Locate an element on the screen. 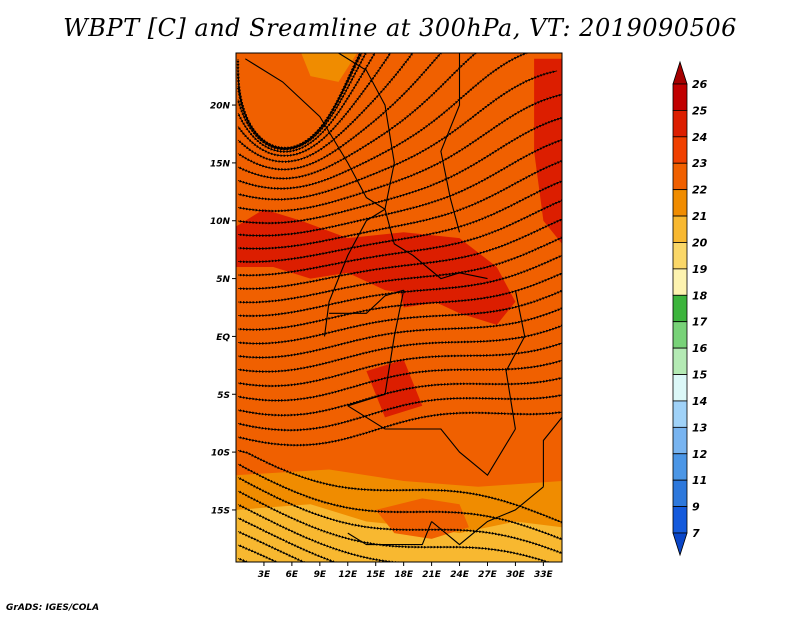  colorbar-label: 20 is located at coordinates (700, 242).